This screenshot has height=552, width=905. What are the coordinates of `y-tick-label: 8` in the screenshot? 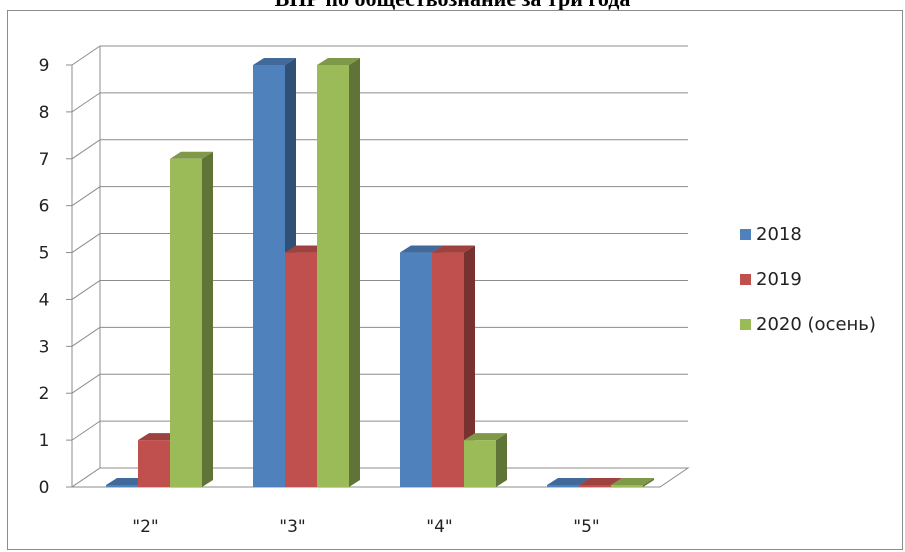 It's located at (44, 113).